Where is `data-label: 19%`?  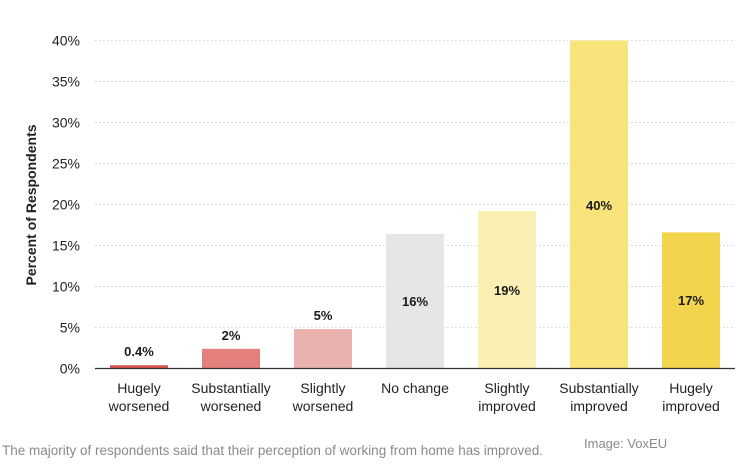
data-label: 19% is located at coordinates (507, 290).